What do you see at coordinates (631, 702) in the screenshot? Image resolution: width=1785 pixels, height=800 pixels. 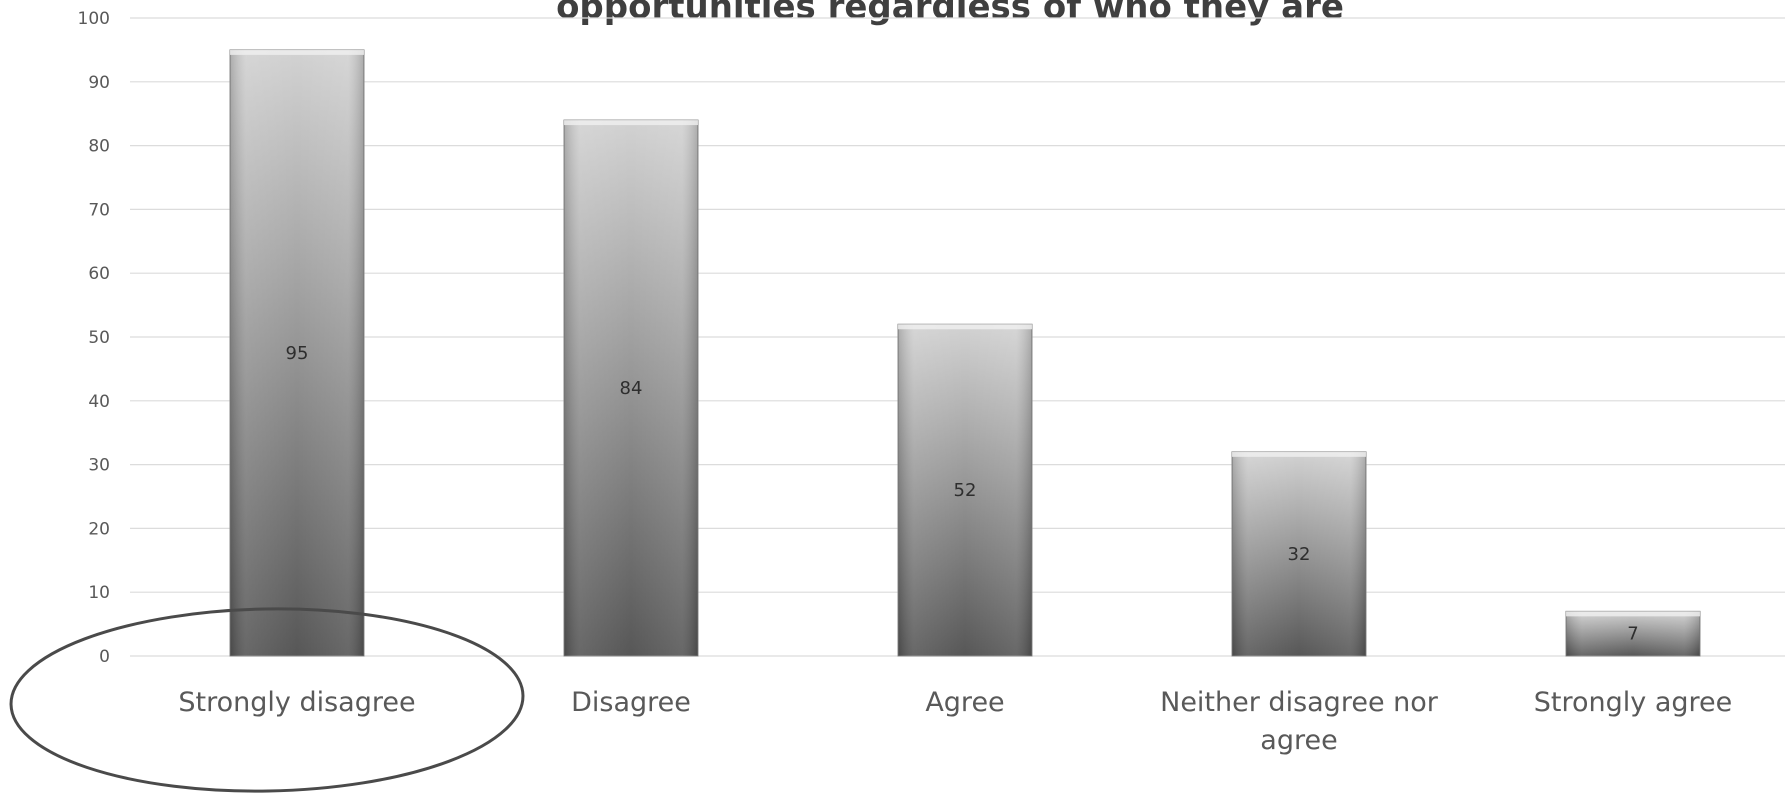 I see `x-category-label: Disagree` at bounding box center [631, 702].